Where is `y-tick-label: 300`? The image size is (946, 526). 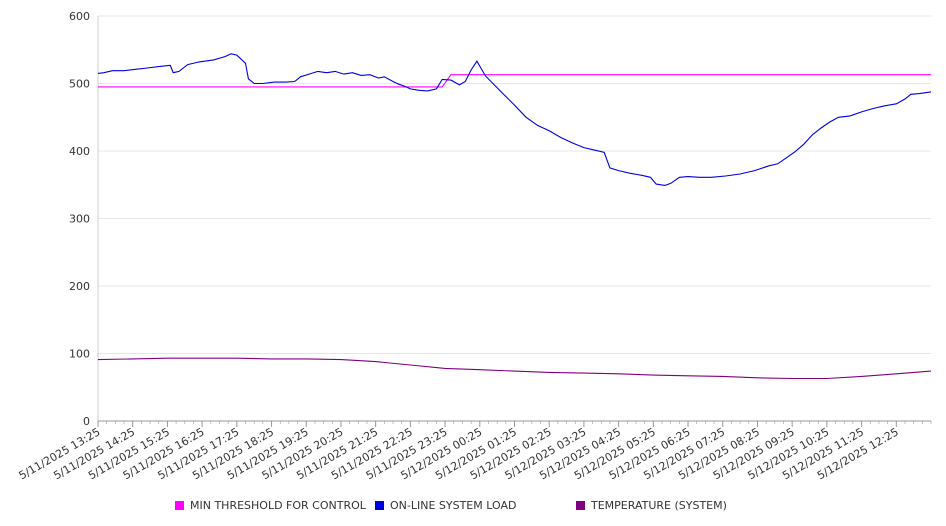
y-tick-label: 300 is located at coordinates (79, 219).